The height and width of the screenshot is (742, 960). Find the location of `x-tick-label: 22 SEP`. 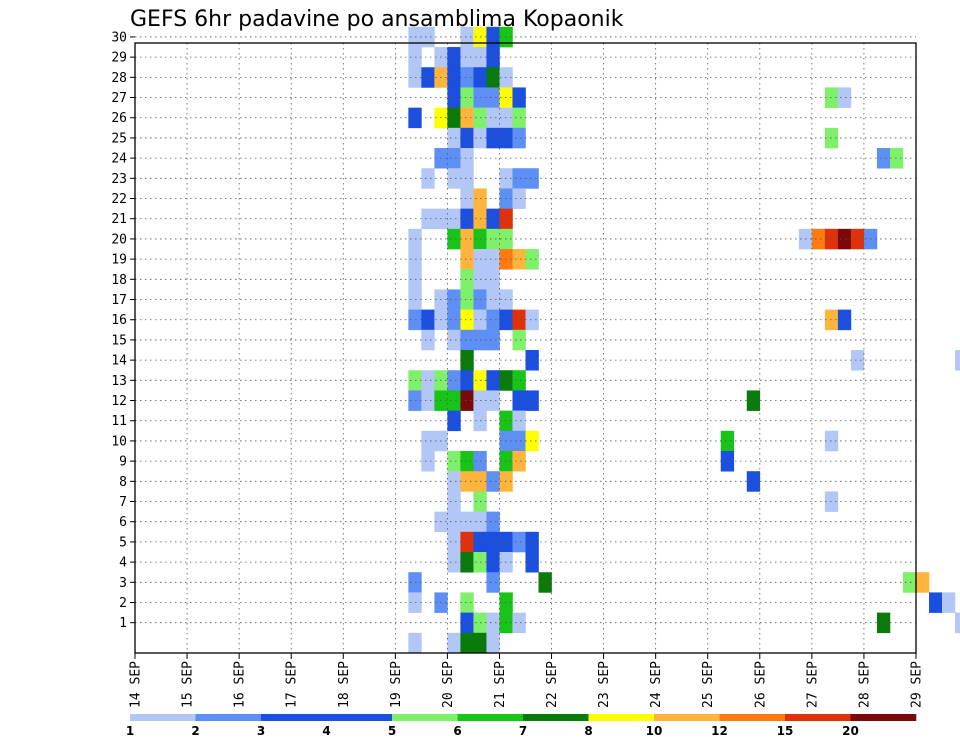

x-tick-label: 22 SEP is located at coordinates (552, 684).